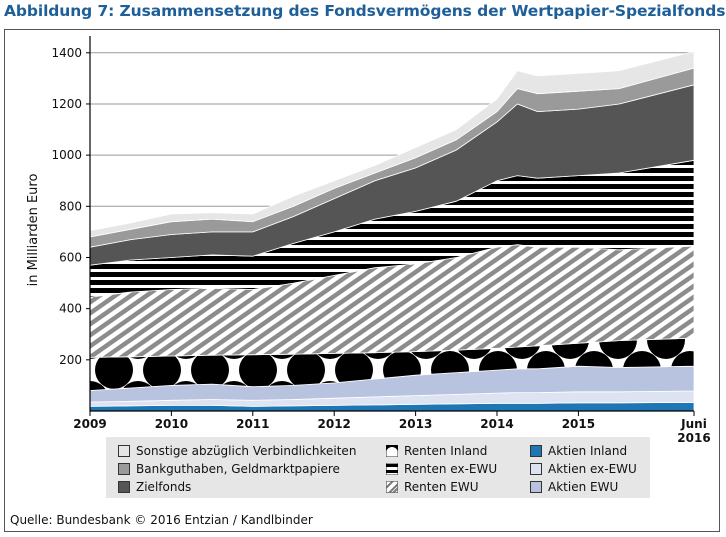 The image size is (726, 537). I want to click on legend-item-aktien-exewu: Aktien ex-EWU, so click(583, 469).